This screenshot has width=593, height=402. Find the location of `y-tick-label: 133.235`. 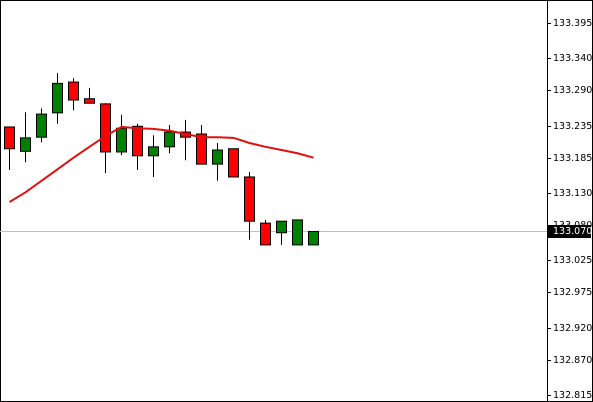

y-tick-label: 133.235 is located at coordinates (572, 126).